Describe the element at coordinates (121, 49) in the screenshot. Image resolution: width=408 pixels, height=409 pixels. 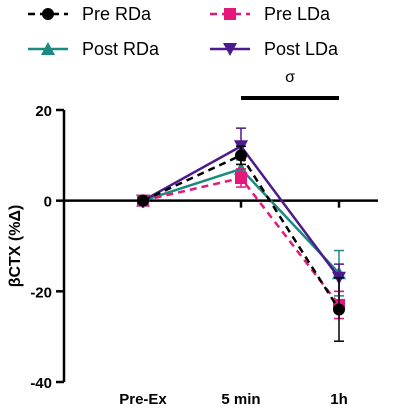
I see `legend-label: Post RDa` at that location.